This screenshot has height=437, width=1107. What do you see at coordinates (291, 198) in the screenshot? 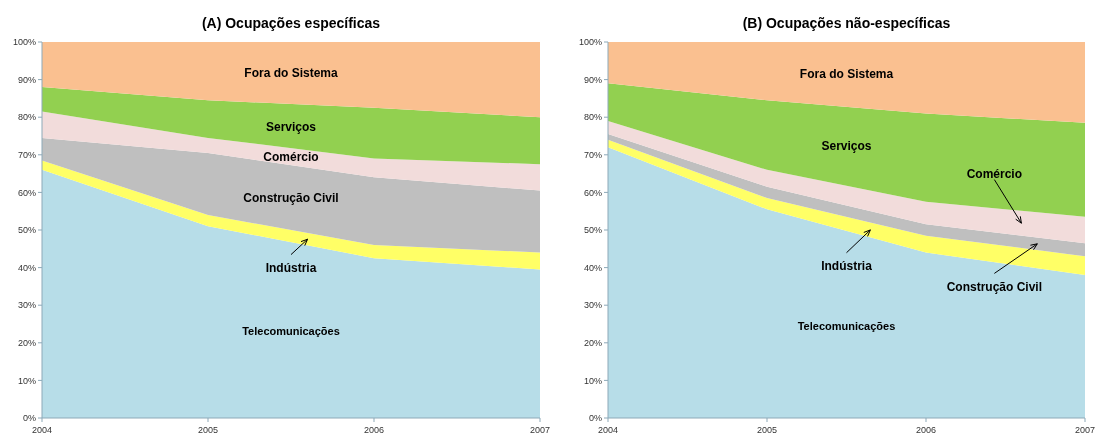
I see `series-label: Construção Civil` at bounding box center [291, 198].